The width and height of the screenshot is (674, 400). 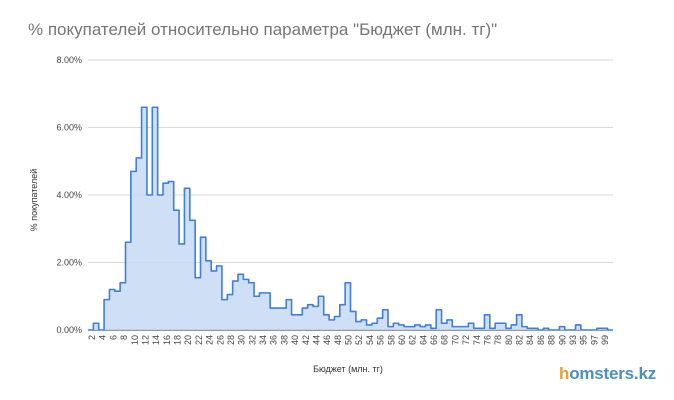 I want to click on x-tick-label: 84, so click(x=530, y=340).